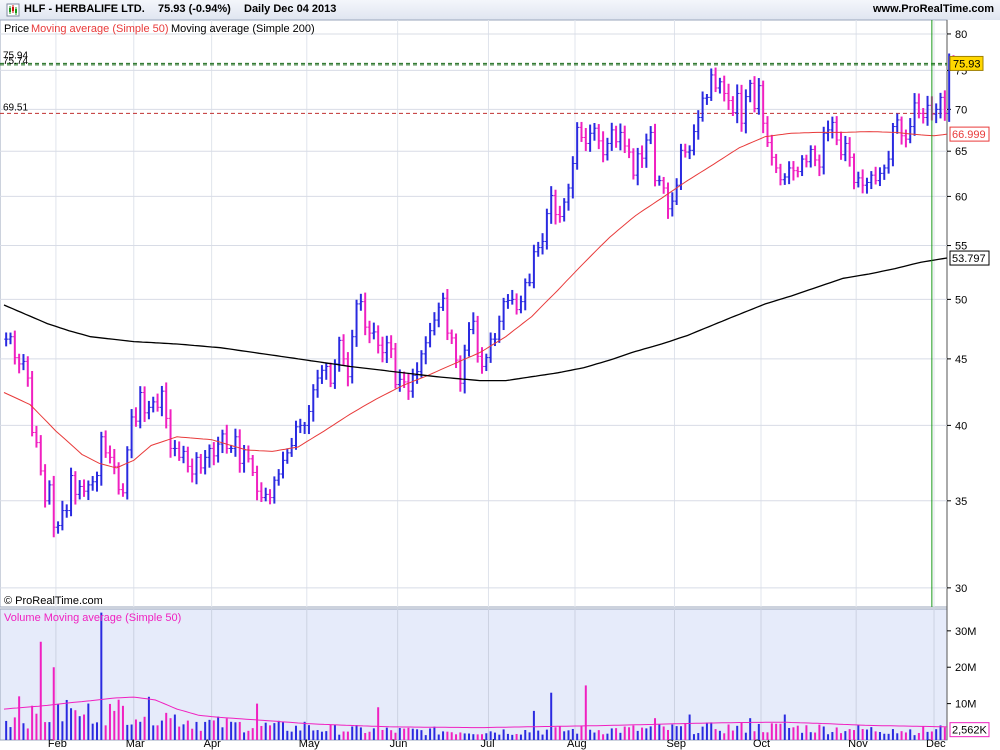 This screenshot has width=1000, height=750. Describe the element at coordinates (761, 744) in the screenshot. I see `x-tick-label: Oct` at that location.